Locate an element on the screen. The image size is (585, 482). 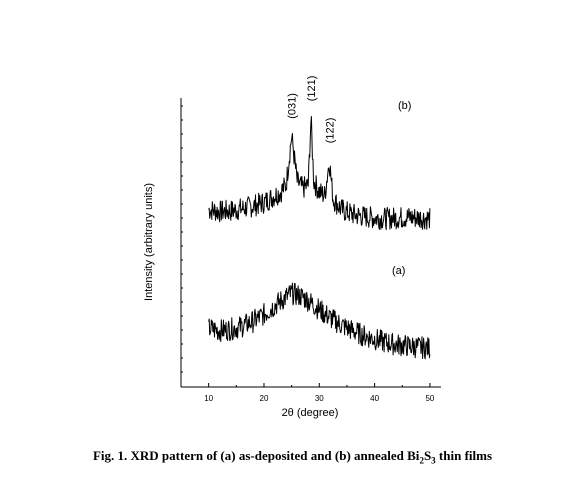
x-tick-label: 10 is located at coordinates (208, 398).